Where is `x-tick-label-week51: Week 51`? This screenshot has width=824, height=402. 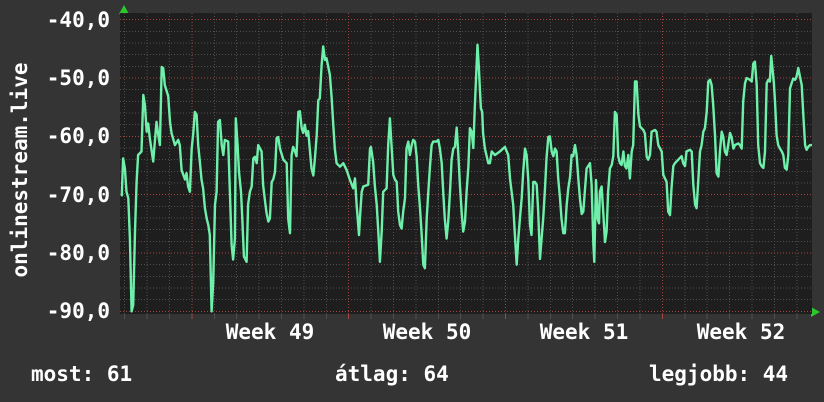 x-tick-label-week51: Week 51 is located at coordinates (584, 332).